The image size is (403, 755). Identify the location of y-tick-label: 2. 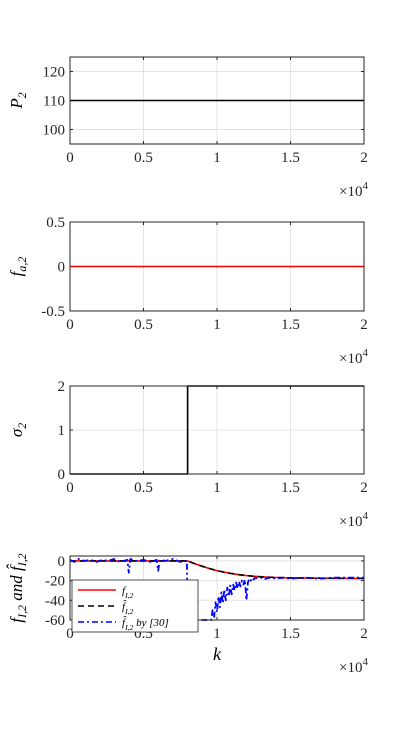
(62, 387).